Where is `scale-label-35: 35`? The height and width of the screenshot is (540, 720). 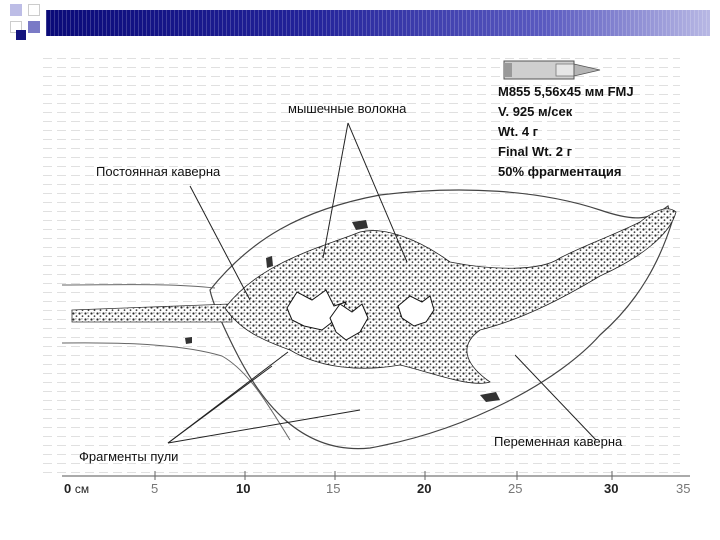 scale-label-35: 35 is located at coordinates (683, 488).